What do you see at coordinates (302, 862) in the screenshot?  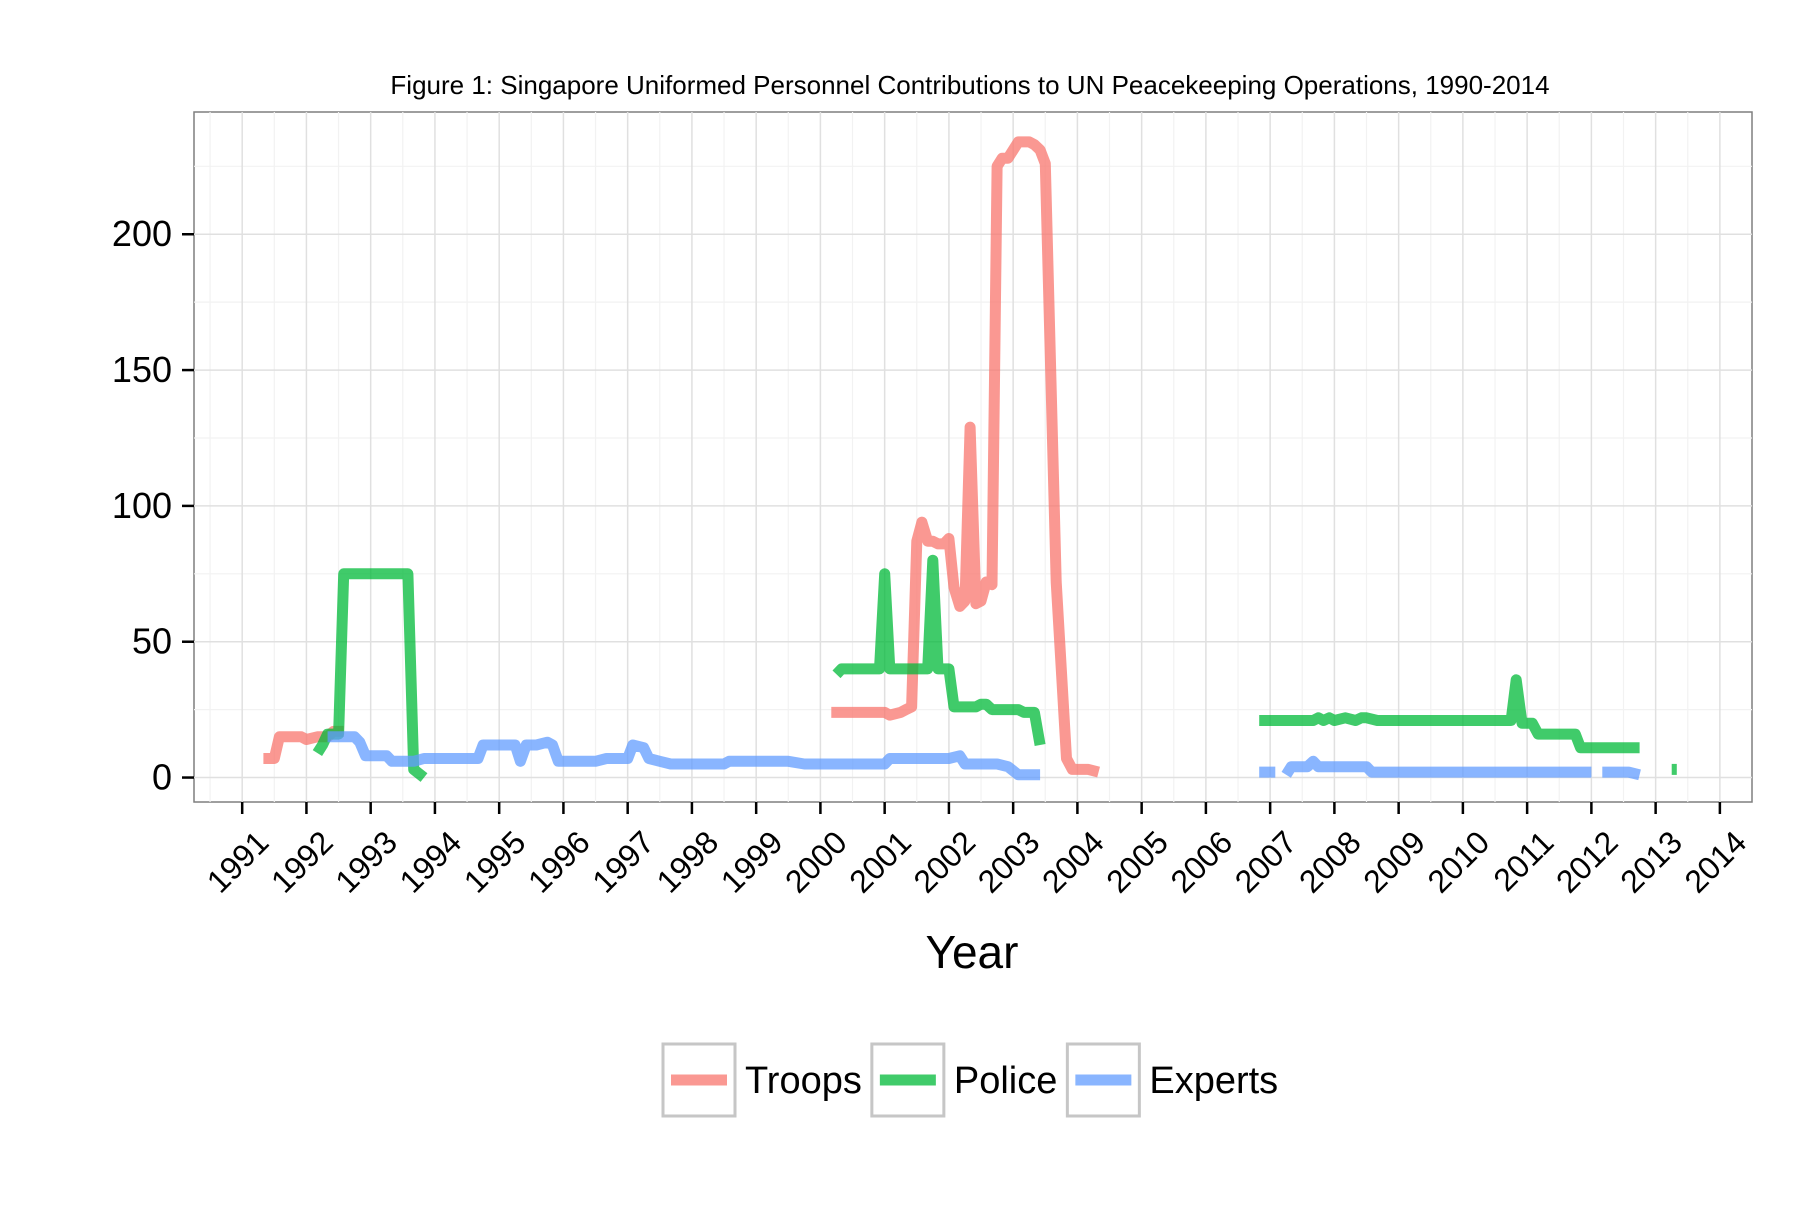 I see `x-tick-label: 1992` at bounding box center [302, 862].